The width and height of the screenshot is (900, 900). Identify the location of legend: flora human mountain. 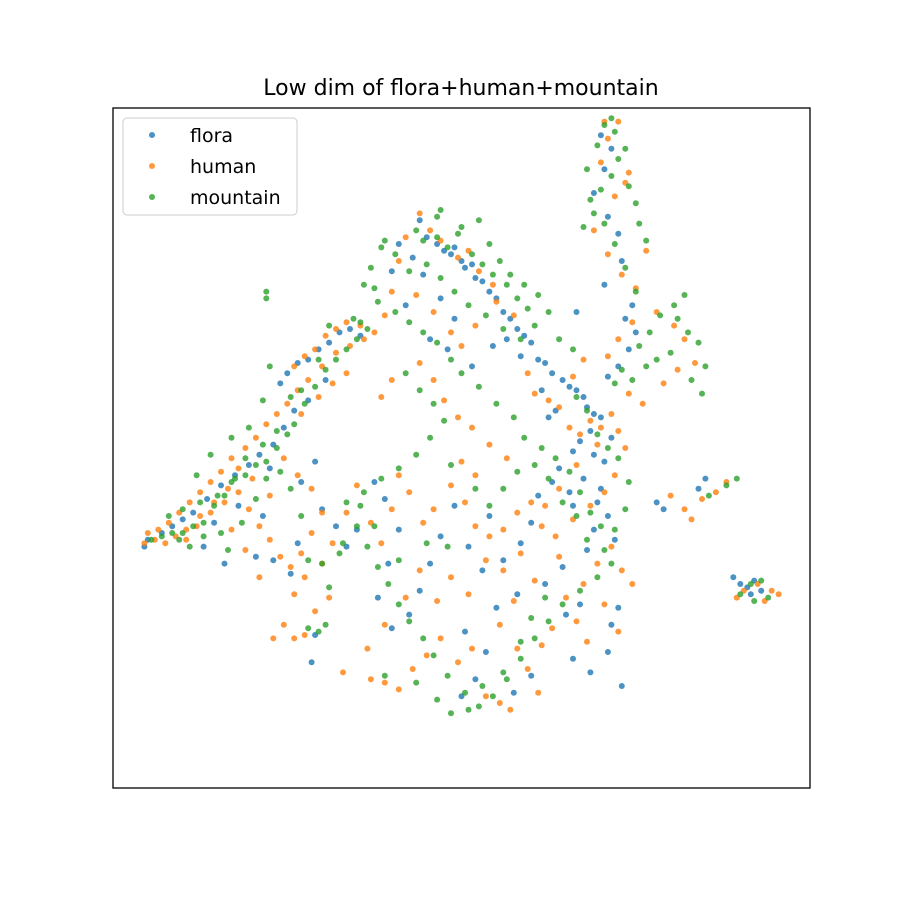
(210, 166).